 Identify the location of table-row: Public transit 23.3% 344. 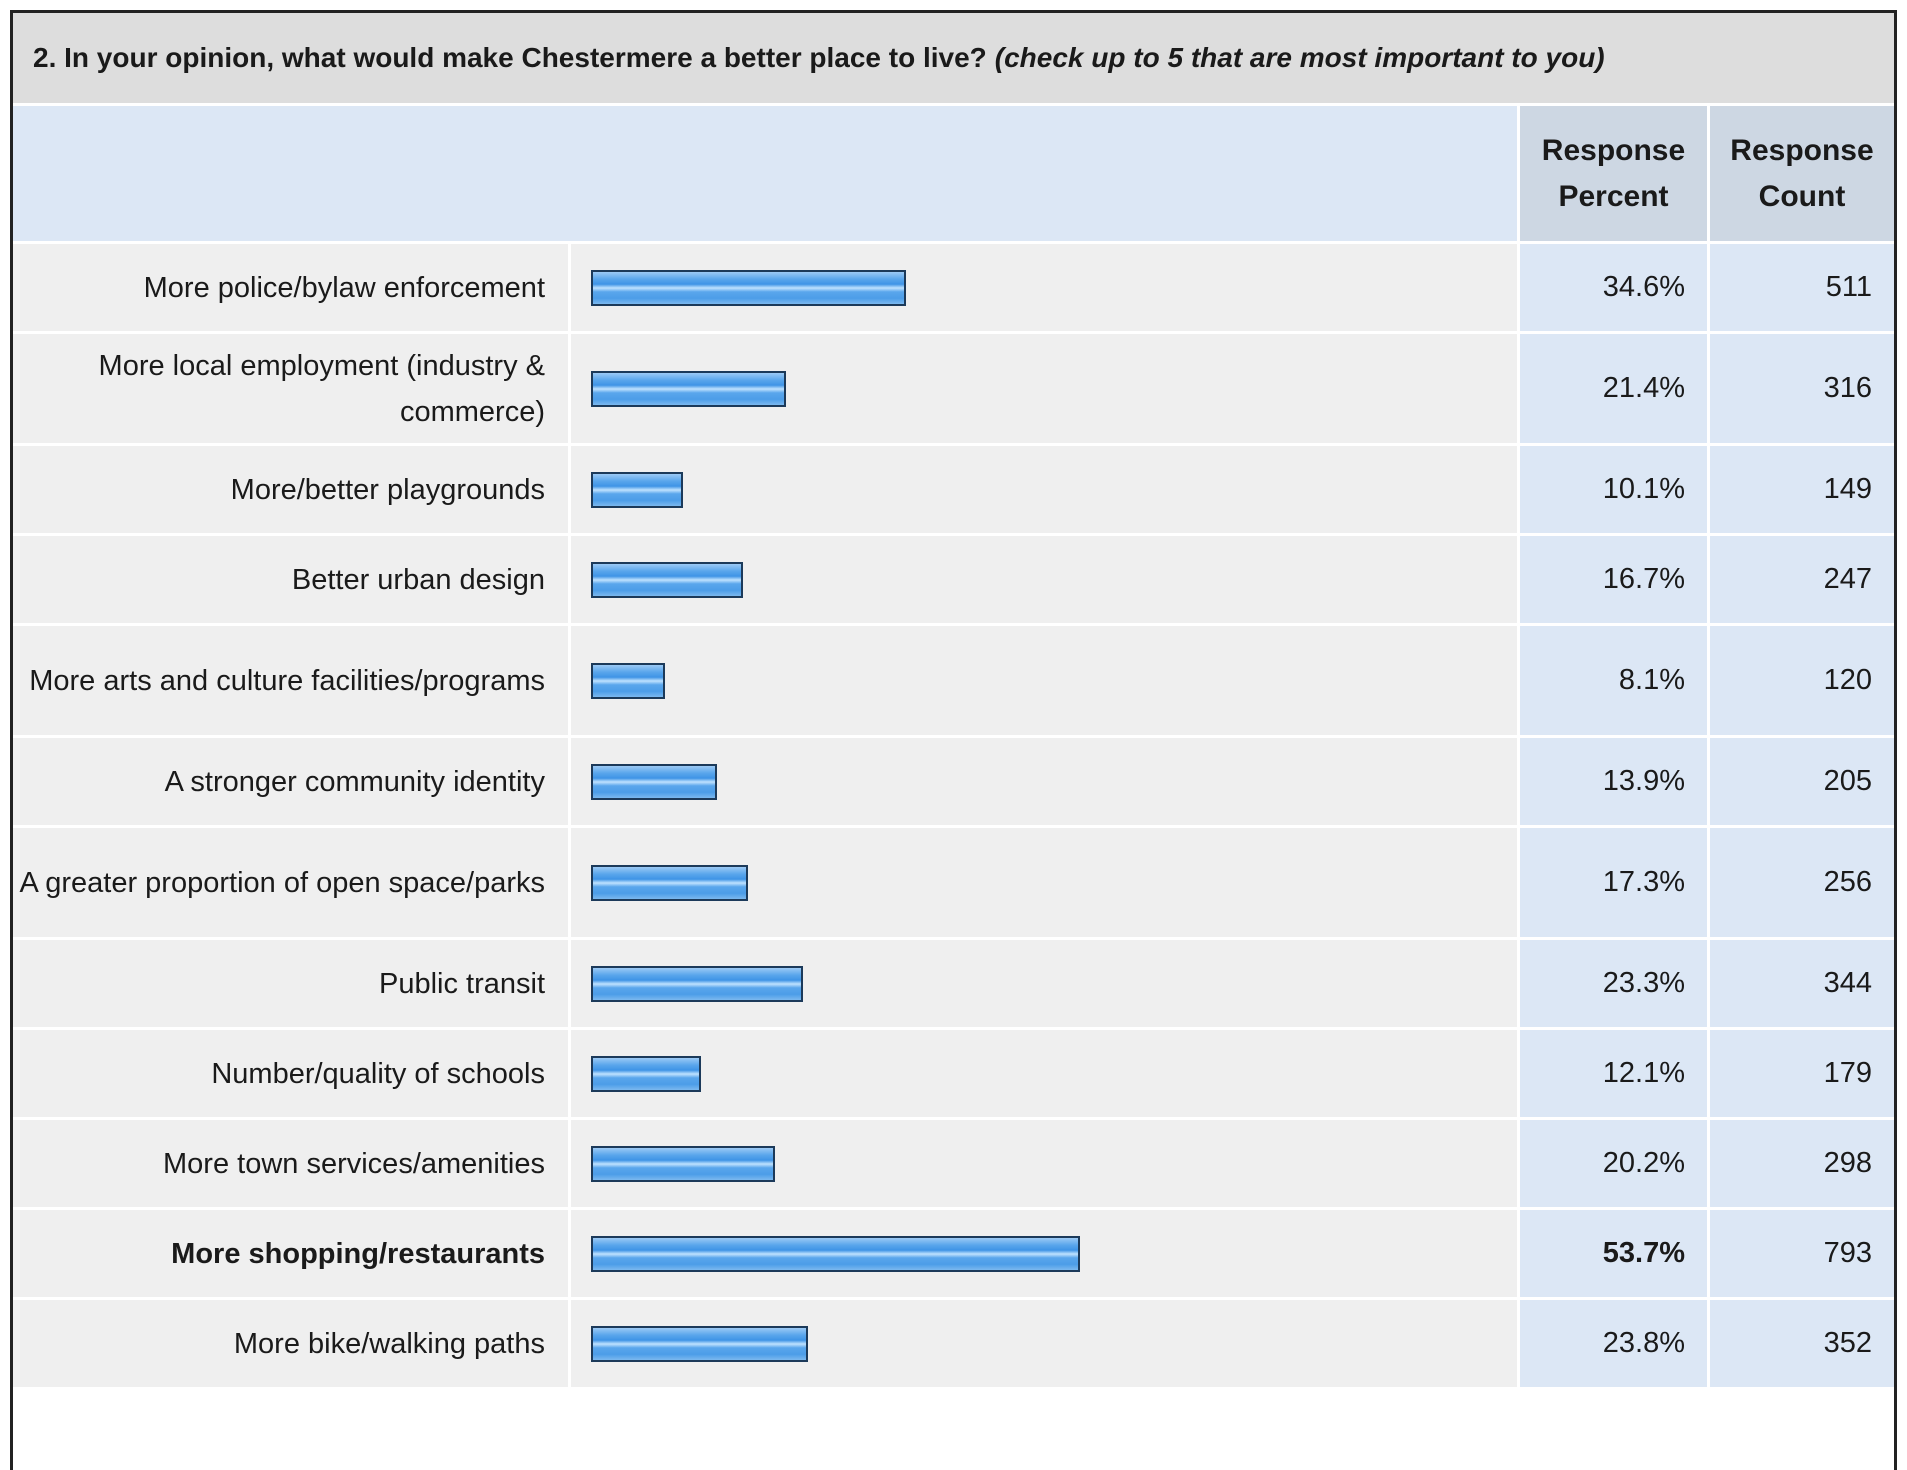
(953, 982).